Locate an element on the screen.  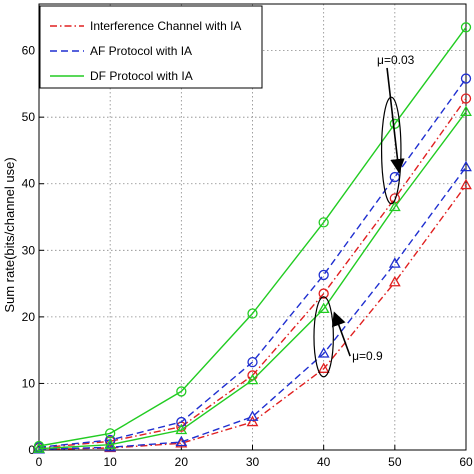
x-tick-label-20: 20 is located at coordinates (182, 462).